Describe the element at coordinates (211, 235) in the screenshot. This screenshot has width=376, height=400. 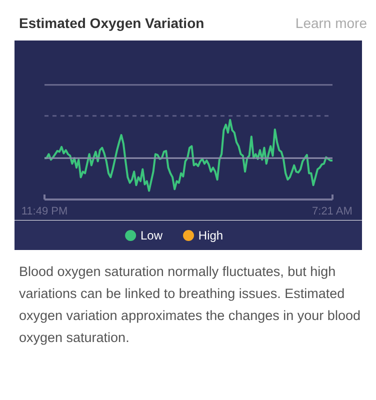
I see `legend-label: High` at that location.